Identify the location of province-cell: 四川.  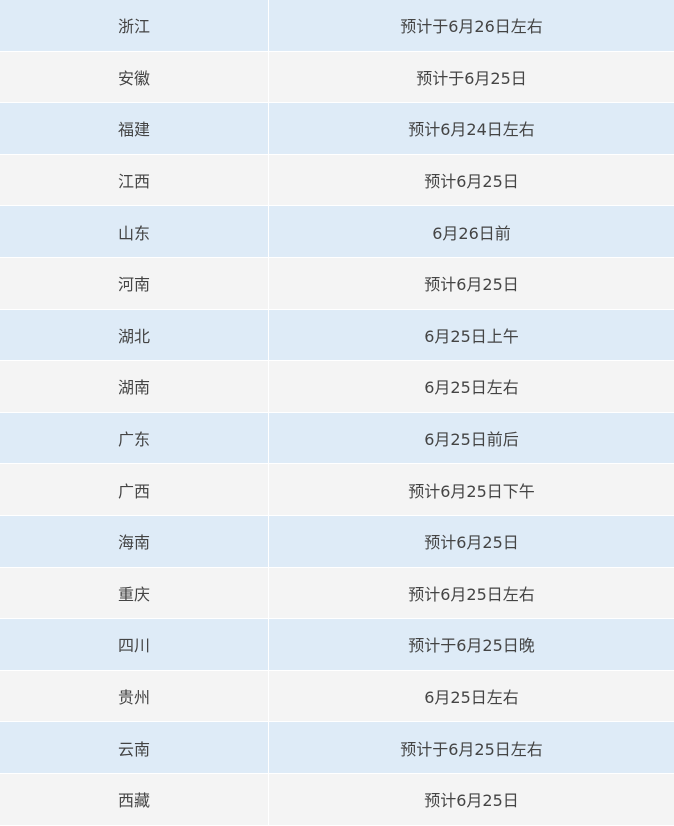
(134, 644).